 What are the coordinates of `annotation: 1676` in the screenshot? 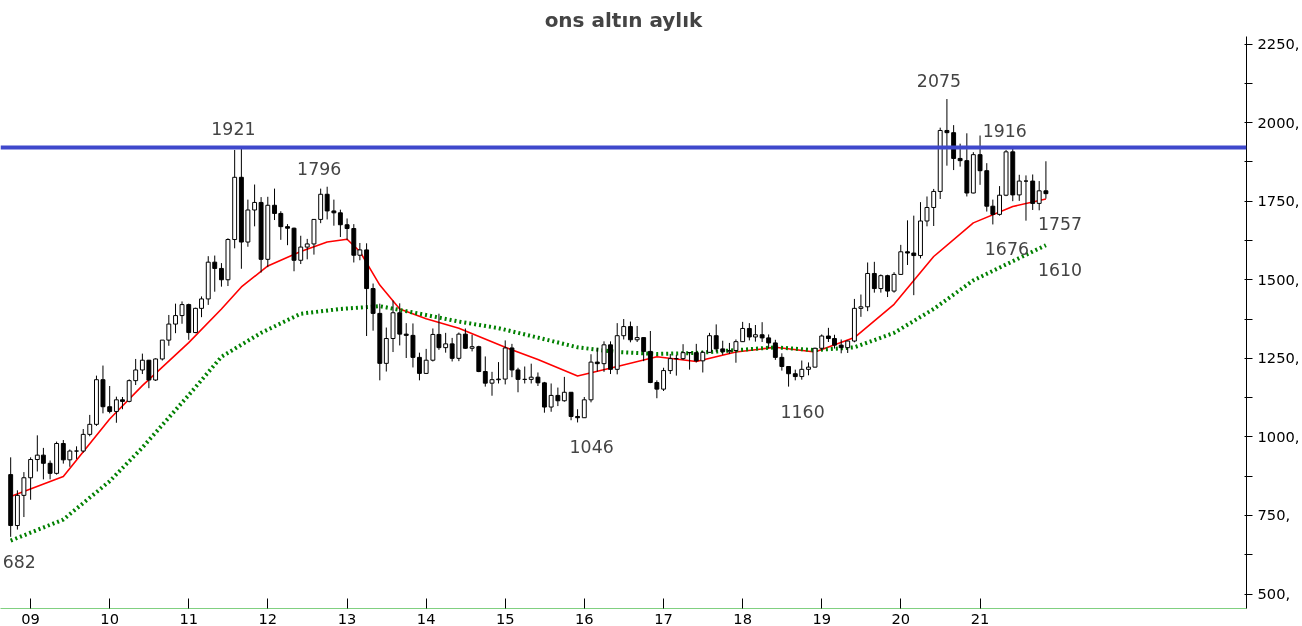 It's located at (1006, 249).